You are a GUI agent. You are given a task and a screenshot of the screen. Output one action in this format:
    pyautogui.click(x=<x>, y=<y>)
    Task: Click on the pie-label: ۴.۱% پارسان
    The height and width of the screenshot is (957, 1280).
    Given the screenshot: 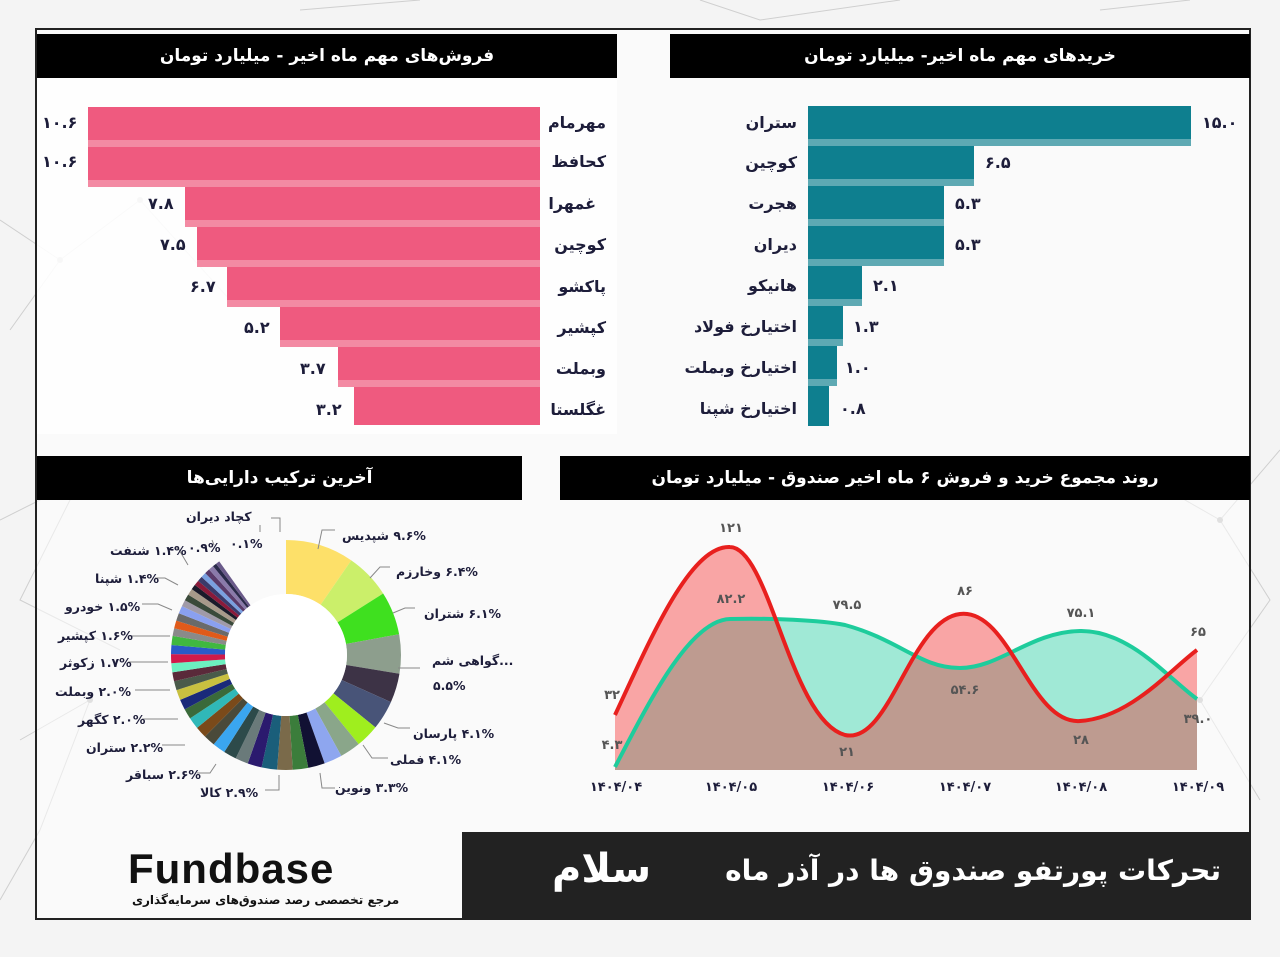 What is the action you would take?
    pyautogui.click(x=454, y=733)
    